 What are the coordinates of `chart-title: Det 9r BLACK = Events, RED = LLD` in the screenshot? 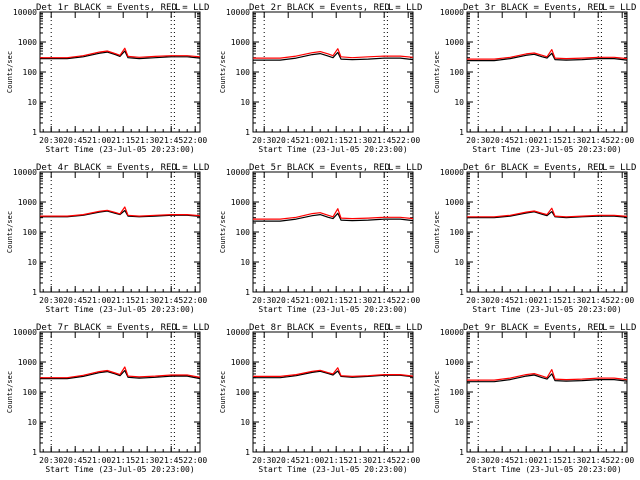 It's located at (549, 328).